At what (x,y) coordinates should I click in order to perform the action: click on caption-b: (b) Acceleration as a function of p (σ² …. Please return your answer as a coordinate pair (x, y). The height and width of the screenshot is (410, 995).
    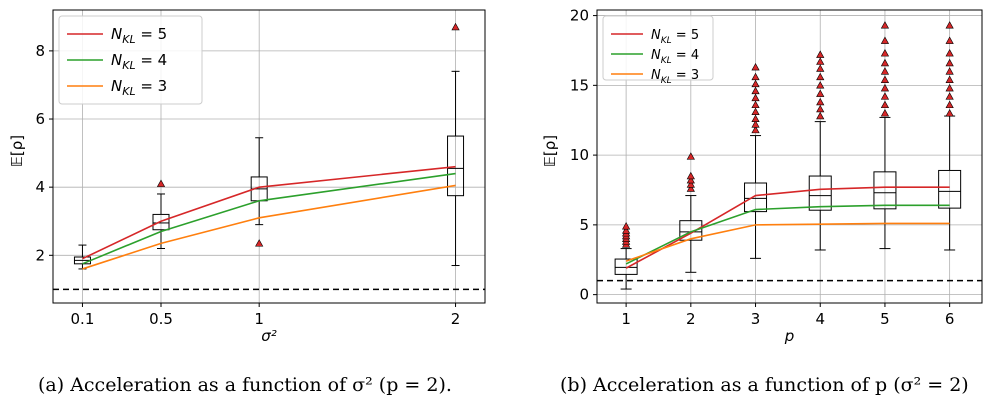
    Looking at the image, I should click on (764, 385).